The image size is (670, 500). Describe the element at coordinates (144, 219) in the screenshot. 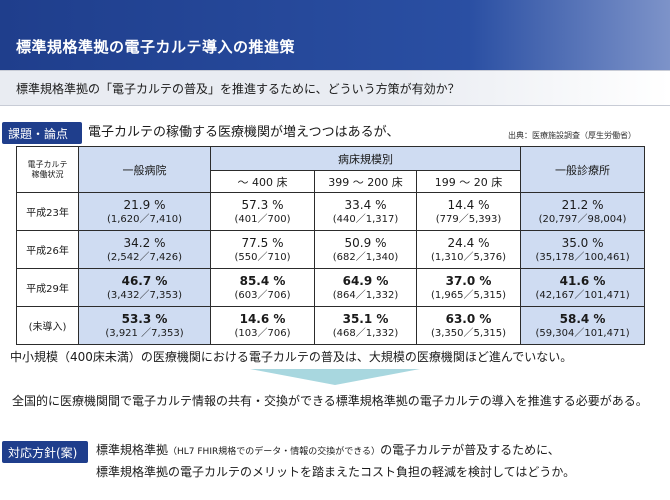

I see `cell-frac: (1,620／7,410)` at that location.